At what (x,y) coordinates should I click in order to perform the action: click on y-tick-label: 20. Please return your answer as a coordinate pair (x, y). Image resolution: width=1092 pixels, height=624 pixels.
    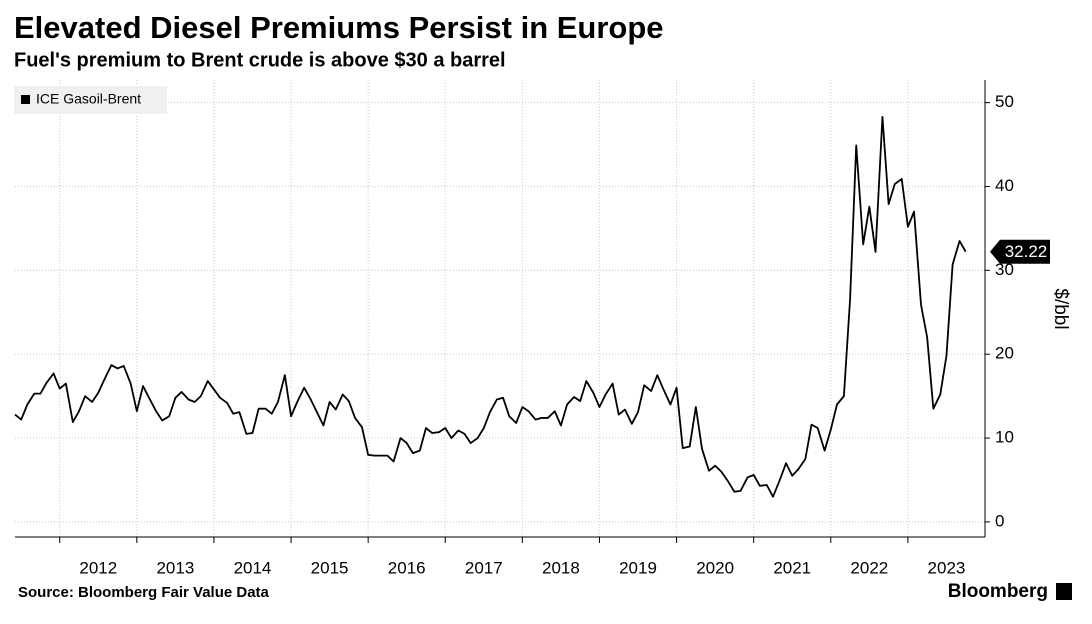
    Looking at the image, I should click on (1004, 353).